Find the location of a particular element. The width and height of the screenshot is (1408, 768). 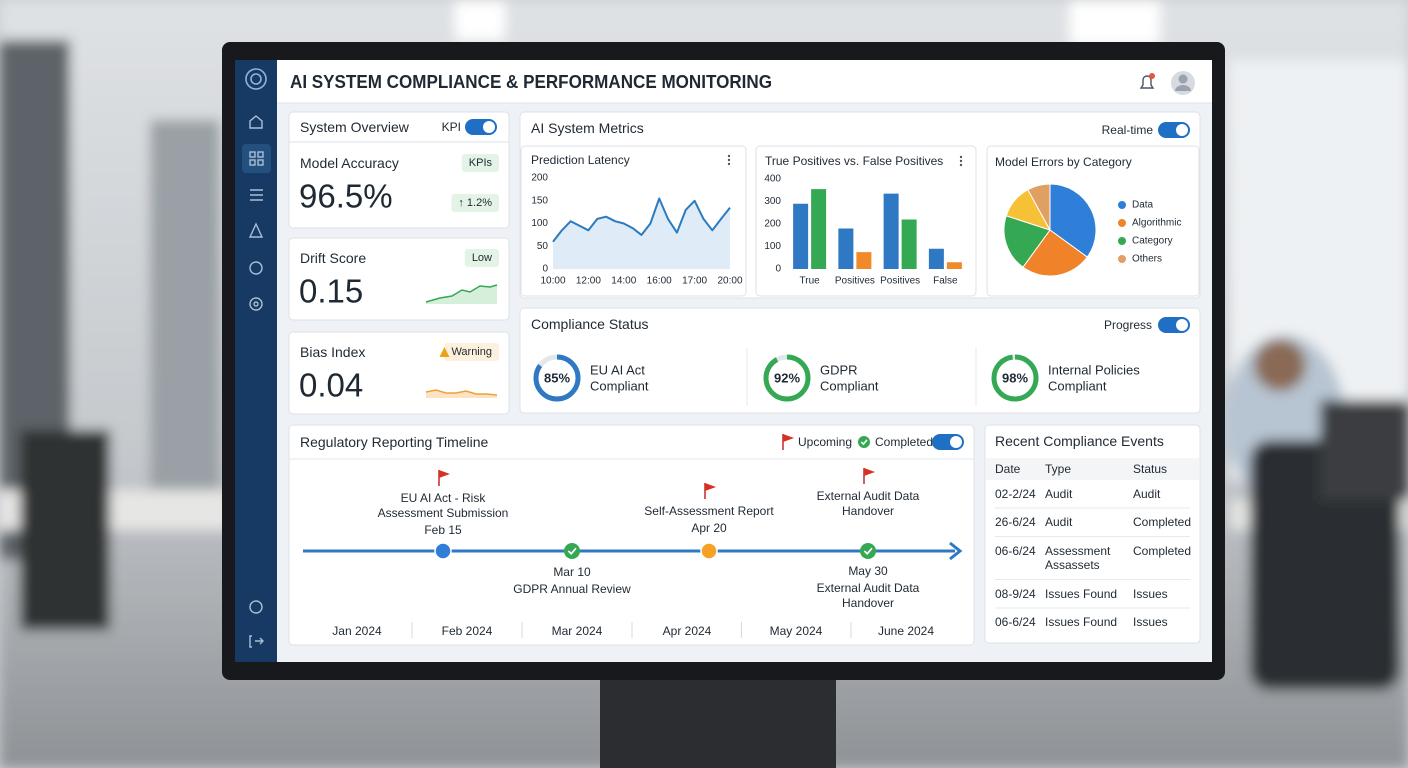

event-date: Feb 15 is located at coordinates (443, 530).